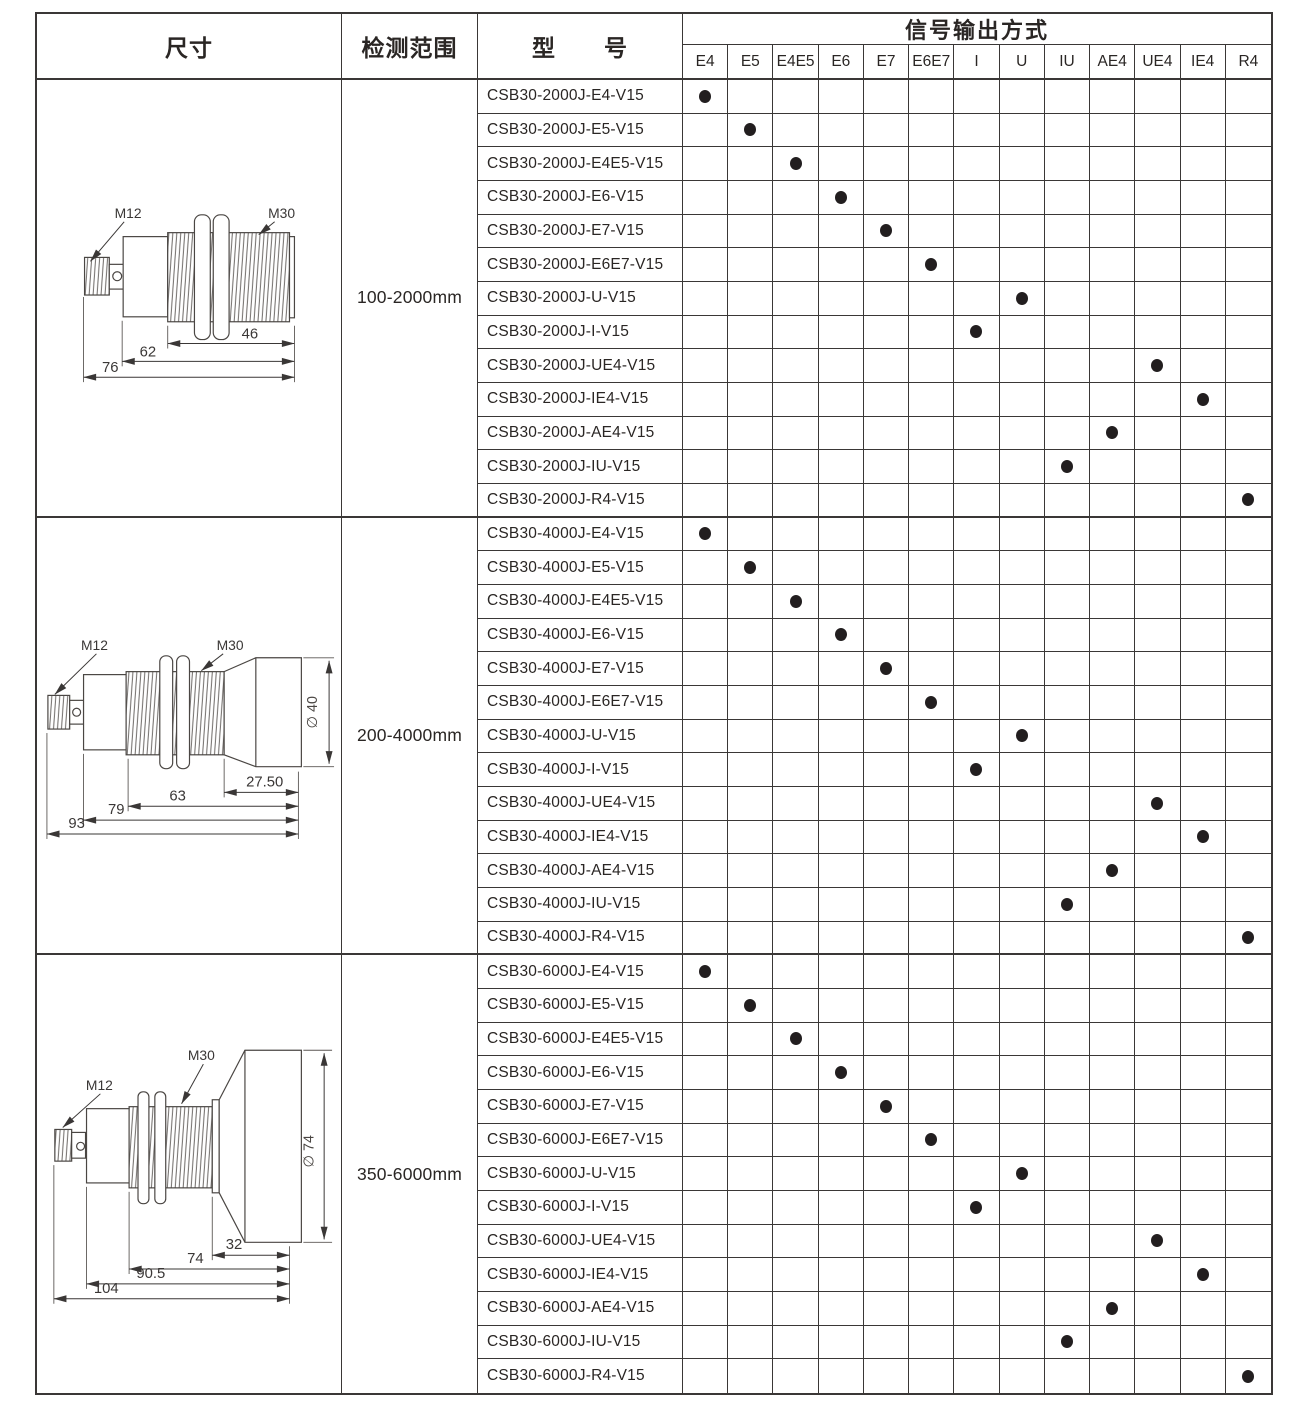  What do you see at coordinates (751, 62) in the screenshot?
I see `output-column-header-E5: E5` at bounding box center [751, 62].